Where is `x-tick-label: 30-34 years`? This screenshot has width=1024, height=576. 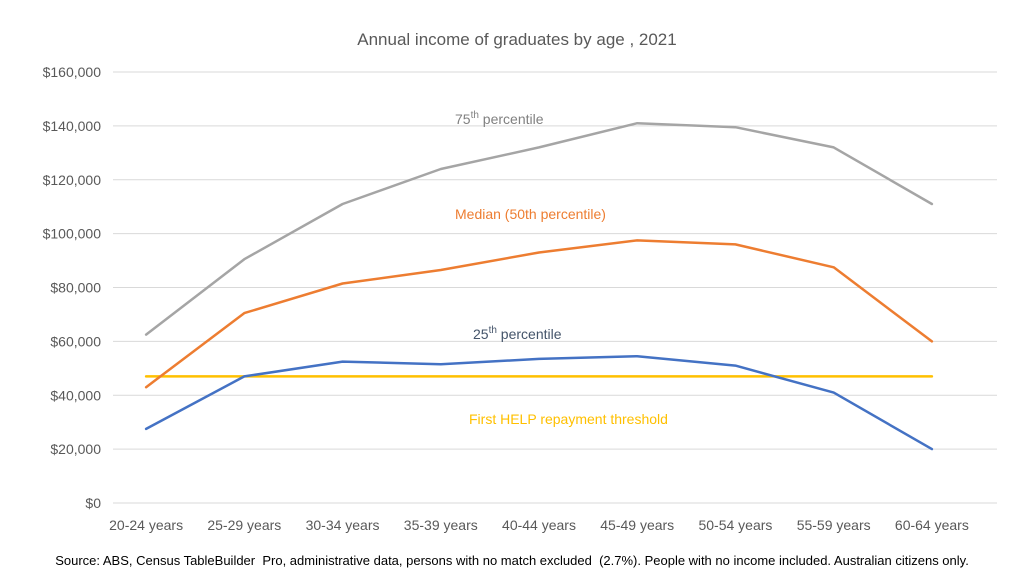 x-tick-label: 30-34 years is located at coordinates (343, 525).